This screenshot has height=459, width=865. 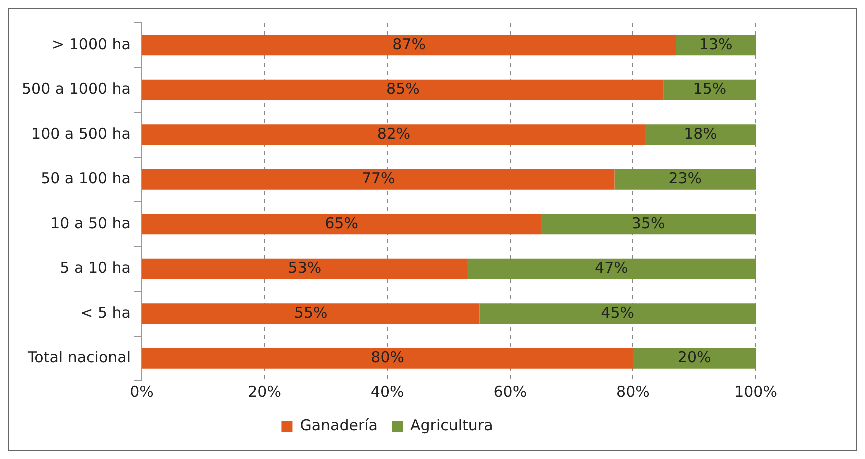 I want to click on data-label: 23%, so click(x=685, y=179).